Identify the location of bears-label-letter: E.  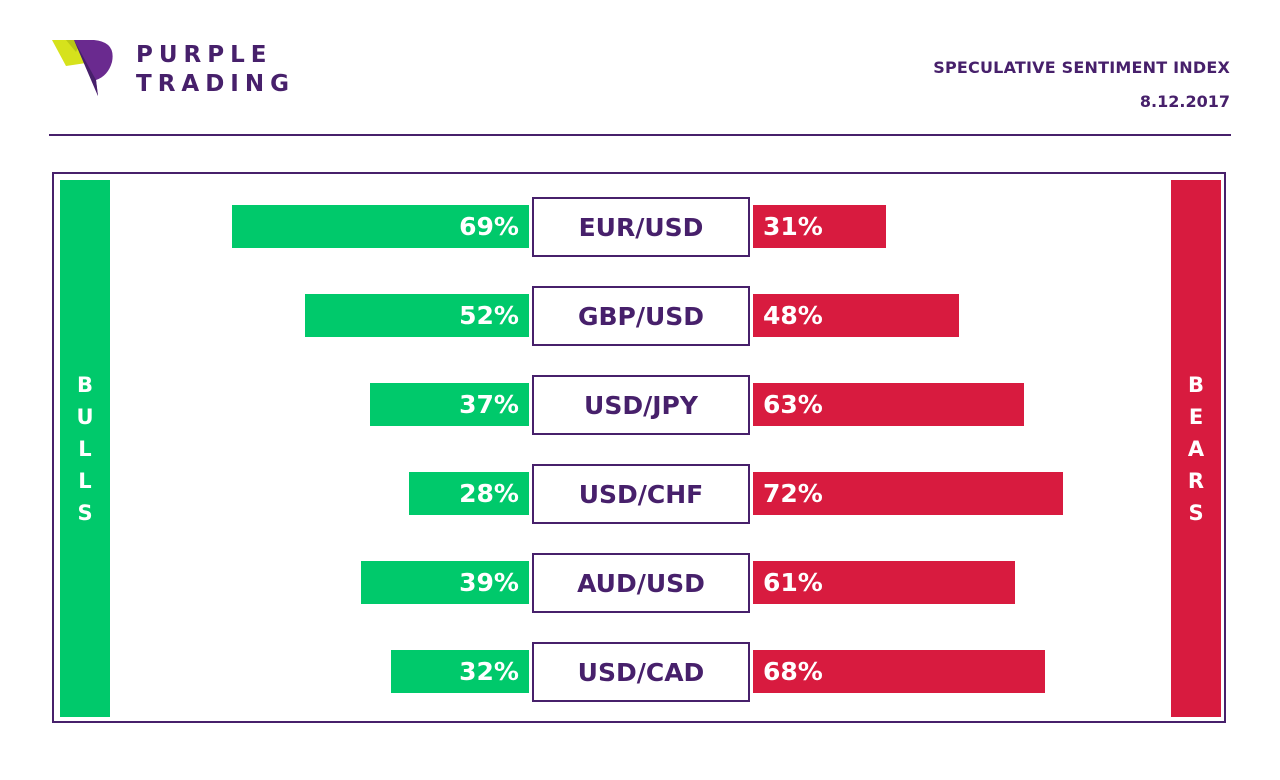
(1196, 416).